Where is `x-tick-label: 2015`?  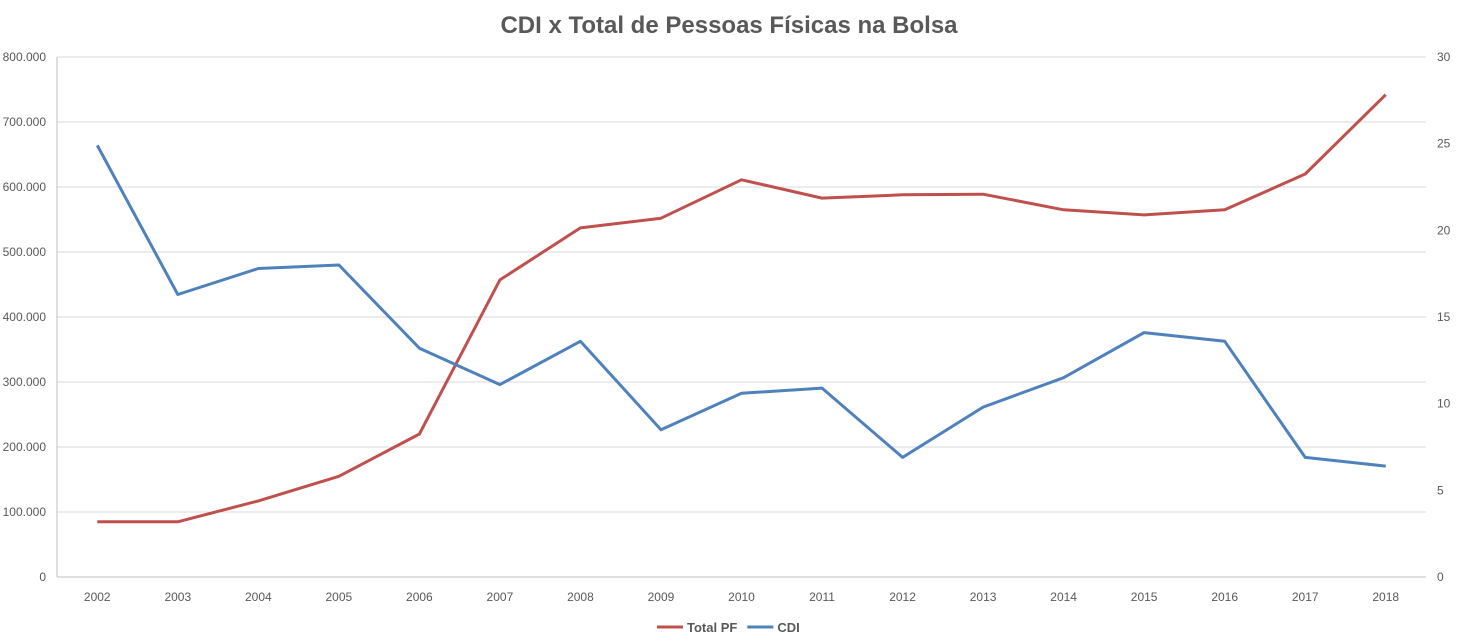 x-tick-label: 2015 is located at coordinates (1144, 597).